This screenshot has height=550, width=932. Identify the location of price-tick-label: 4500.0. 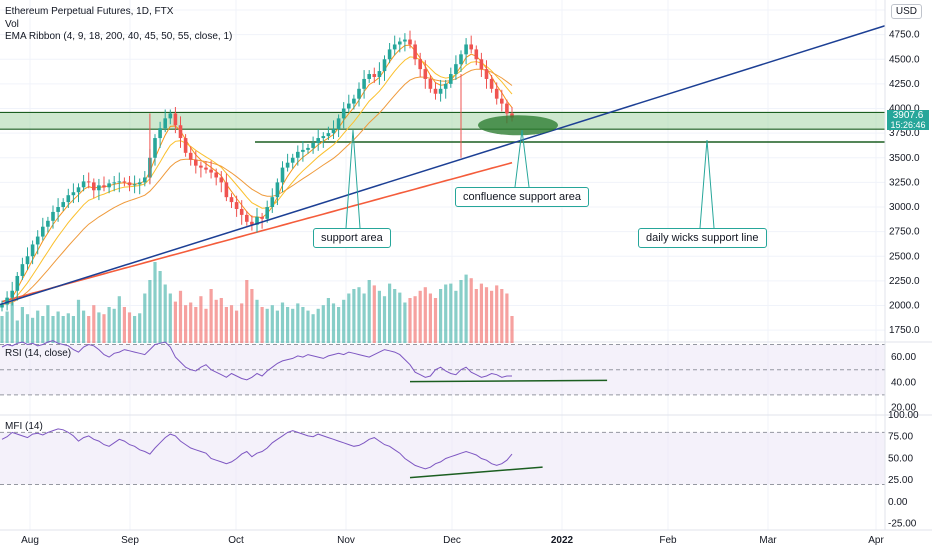
(904, 59).